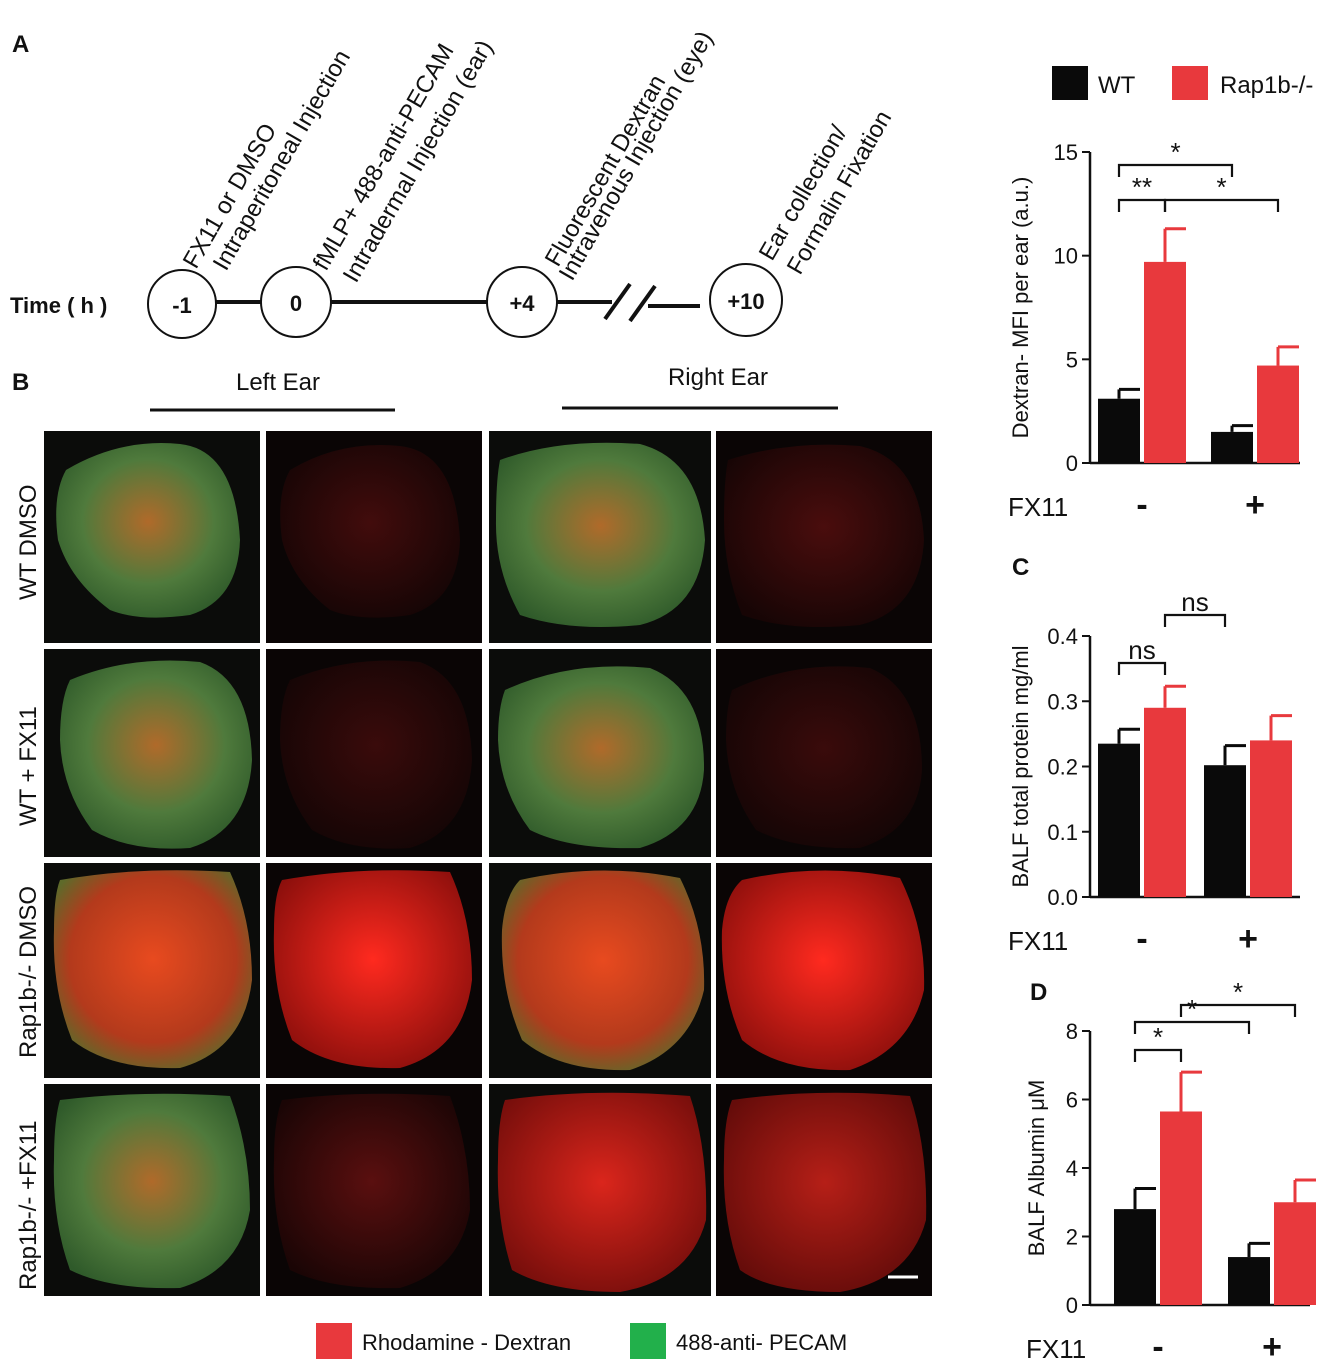 The image size is (1338, 1367). What do you see at coordinates (761, 1342) in the screenshot?
I see `legend-label-green: 488-anti- PECAM` at bounding box center [761, 1342].